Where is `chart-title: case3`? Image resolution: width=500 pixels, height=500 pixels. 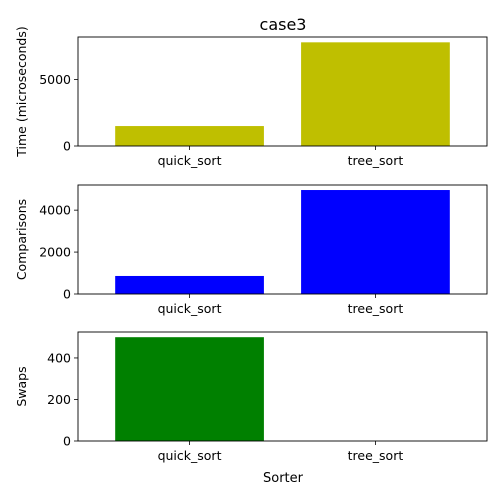 chart-title: case3 is located at coordinates (283, 24).